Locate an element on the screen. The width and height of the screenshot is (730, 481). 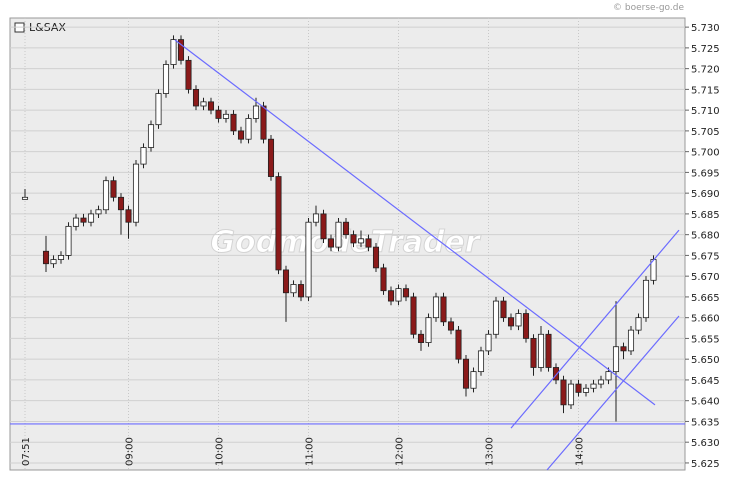
x-tick-label: 14:00 is located at coordinates (580, 451).